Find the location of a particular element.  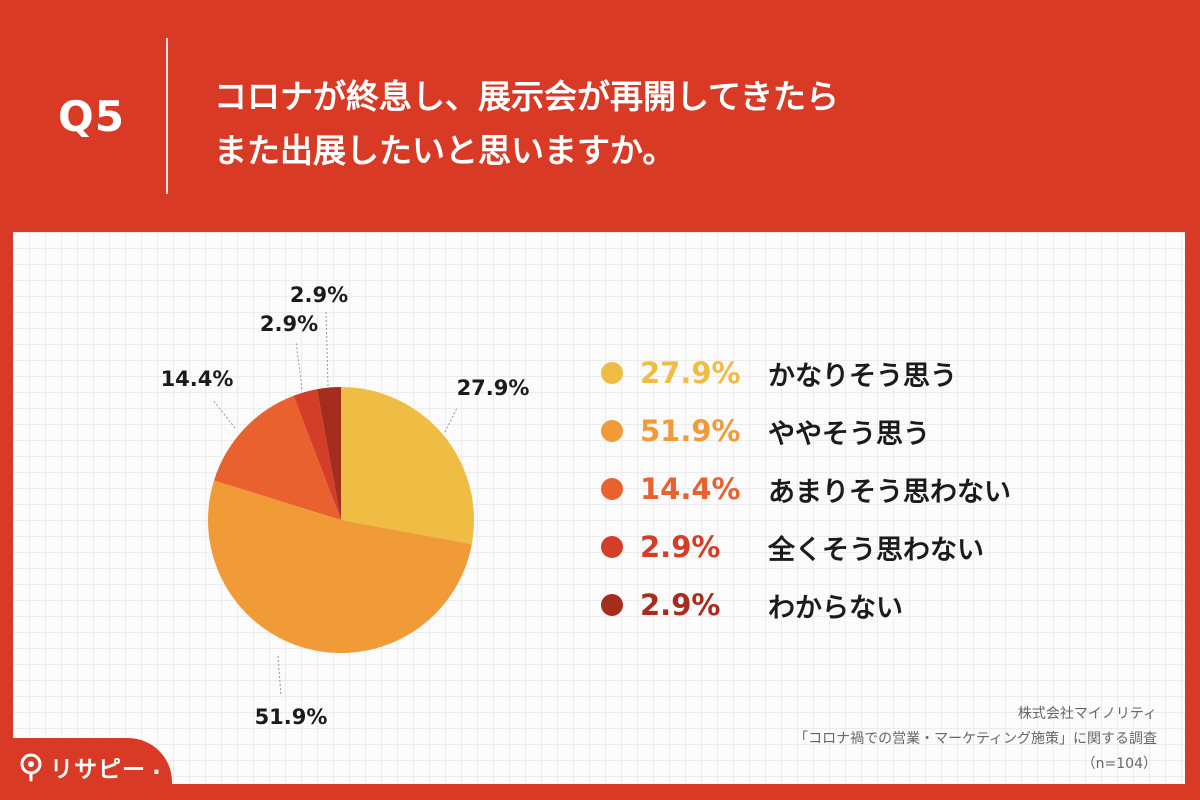

pin-icon is located at coordinates (31, 767).